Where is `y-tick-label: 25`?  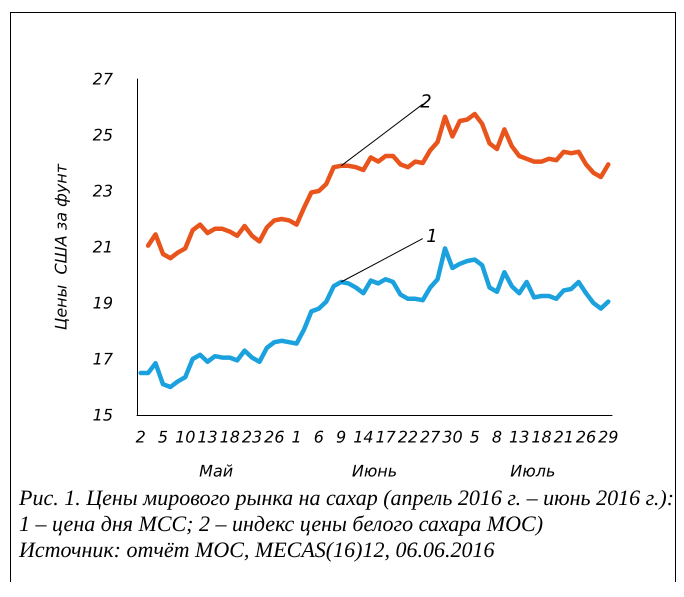 y-tick-label: 25 is located at coordinates (102, 135).